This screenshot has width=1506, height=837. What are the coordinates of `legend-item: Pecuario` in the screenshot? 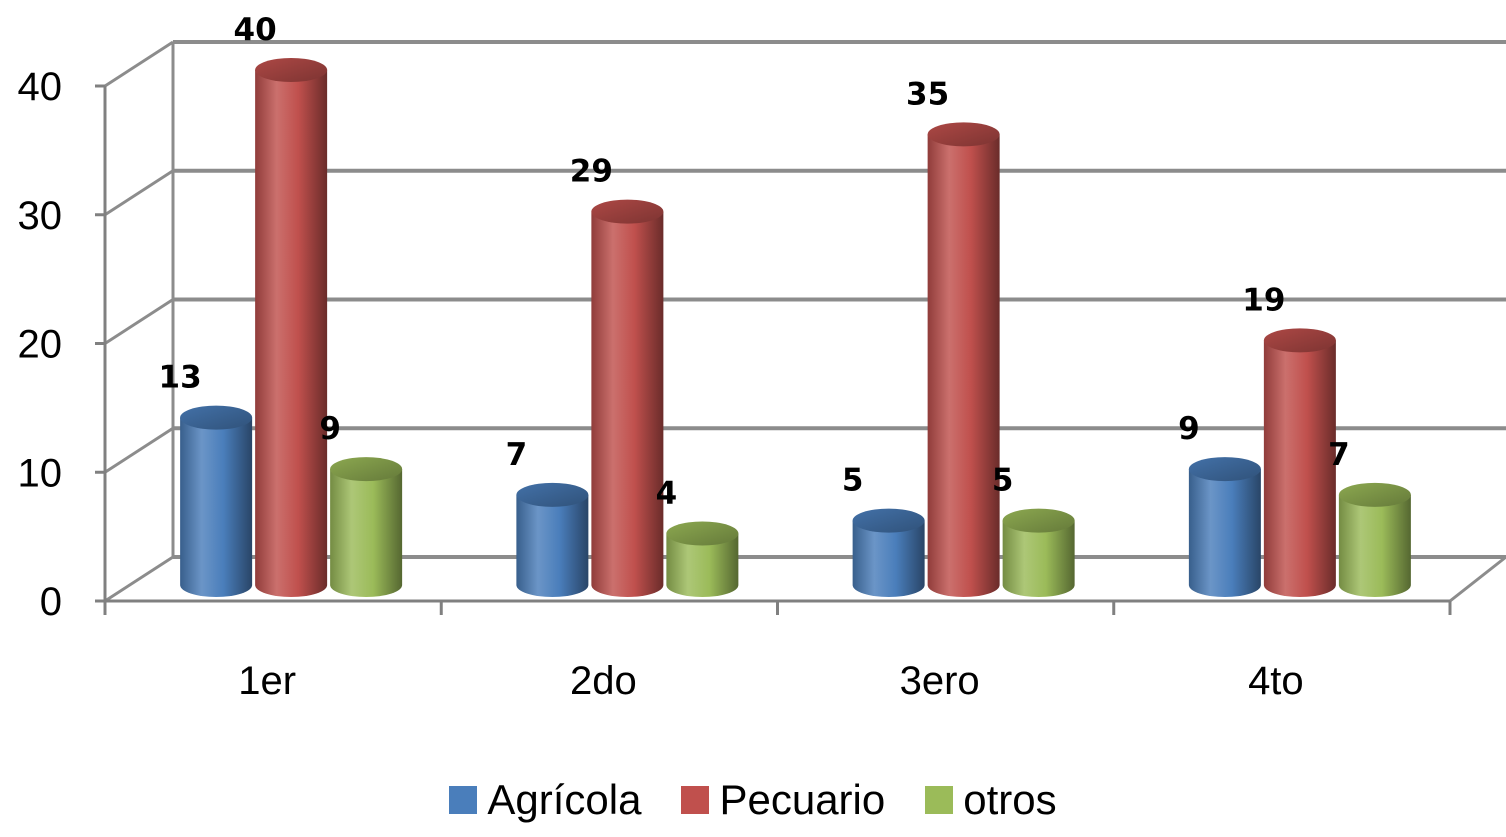 It's located at (783, 800).